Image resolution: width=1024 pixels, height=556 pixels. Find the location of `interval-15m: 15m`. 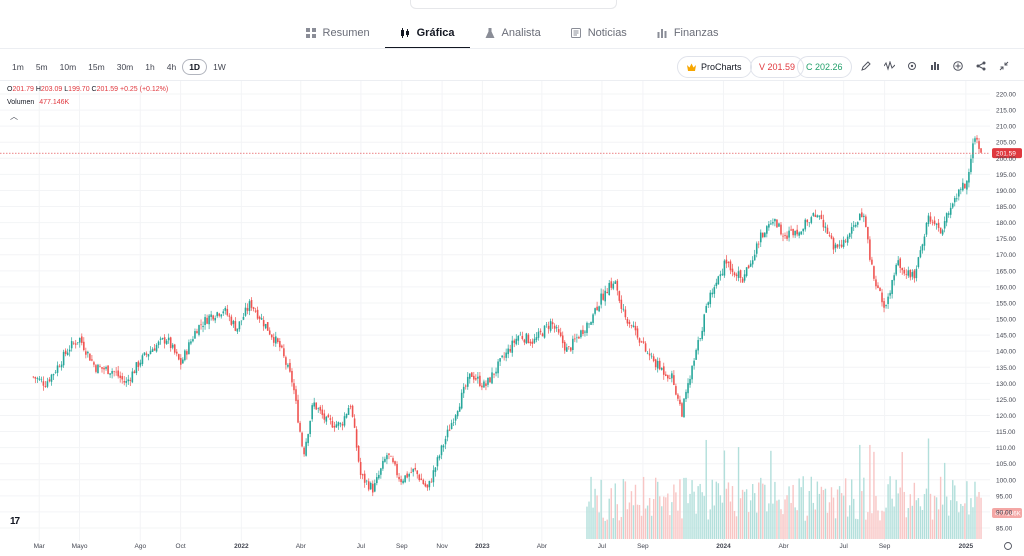

interval-15m: 15m is located at coordinates (96, 67).